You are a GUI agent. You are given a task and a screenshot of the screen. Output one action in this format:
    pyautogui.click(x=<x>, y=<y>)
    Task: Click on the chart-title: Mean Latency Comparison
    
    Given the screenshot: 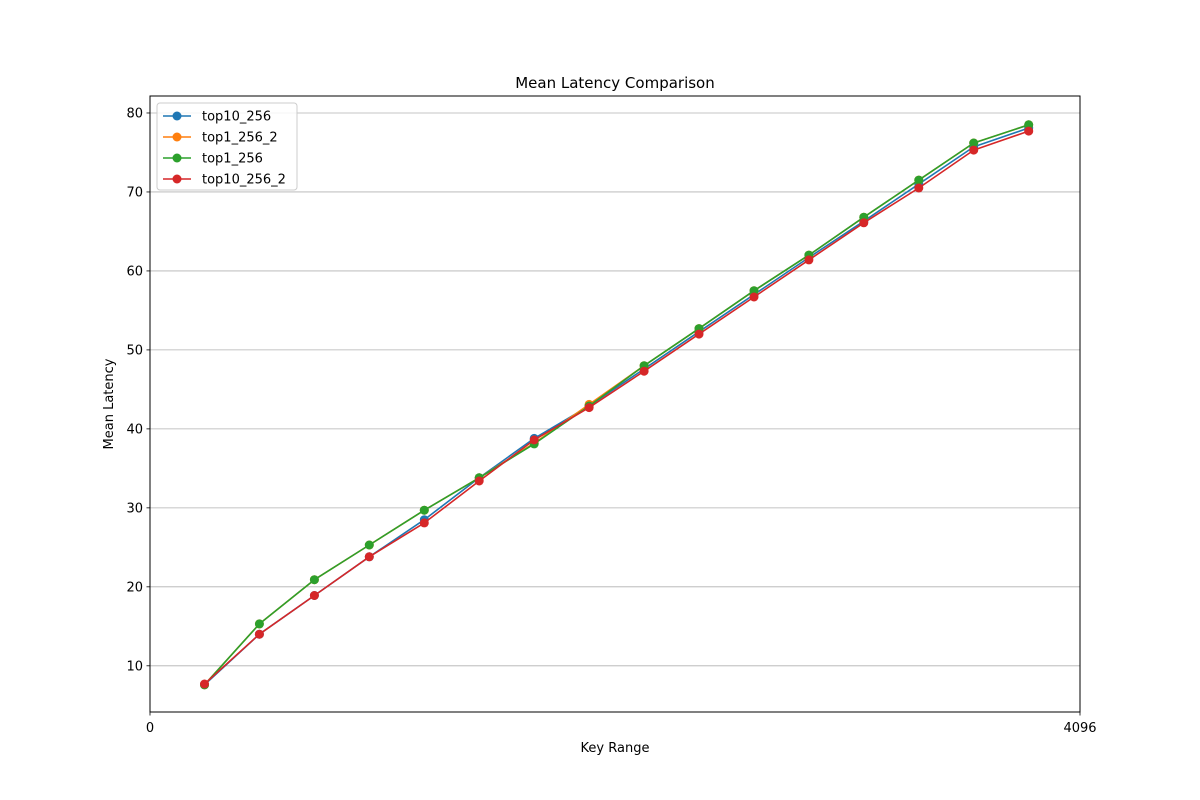 What is the action you would take?
    pyautogui.click(x=615, y=83)
    